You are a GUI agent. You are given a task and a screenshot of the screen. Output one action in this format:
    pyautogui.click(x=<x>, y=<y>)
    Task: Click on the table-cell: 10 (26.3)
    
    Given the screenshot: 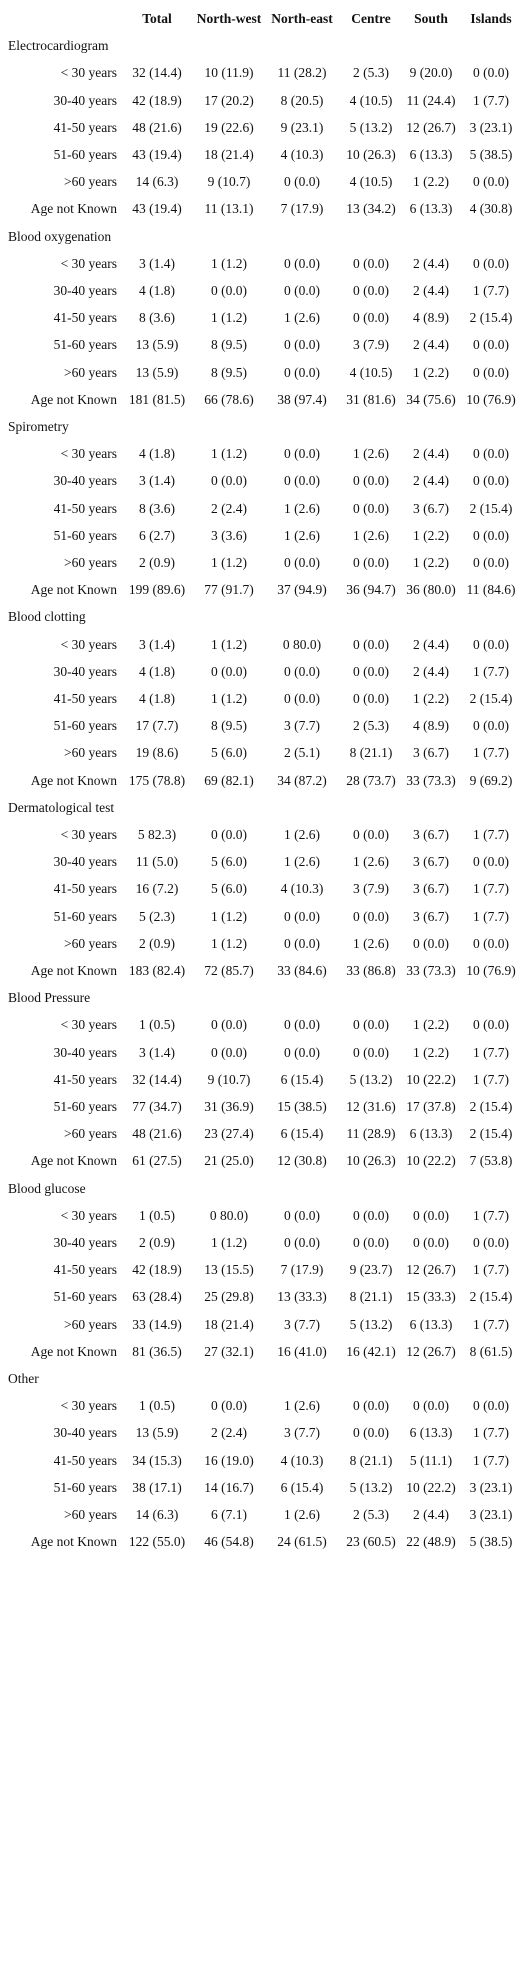 What is the action you would take?
    pyautogui.click(x=371, y=154)
    